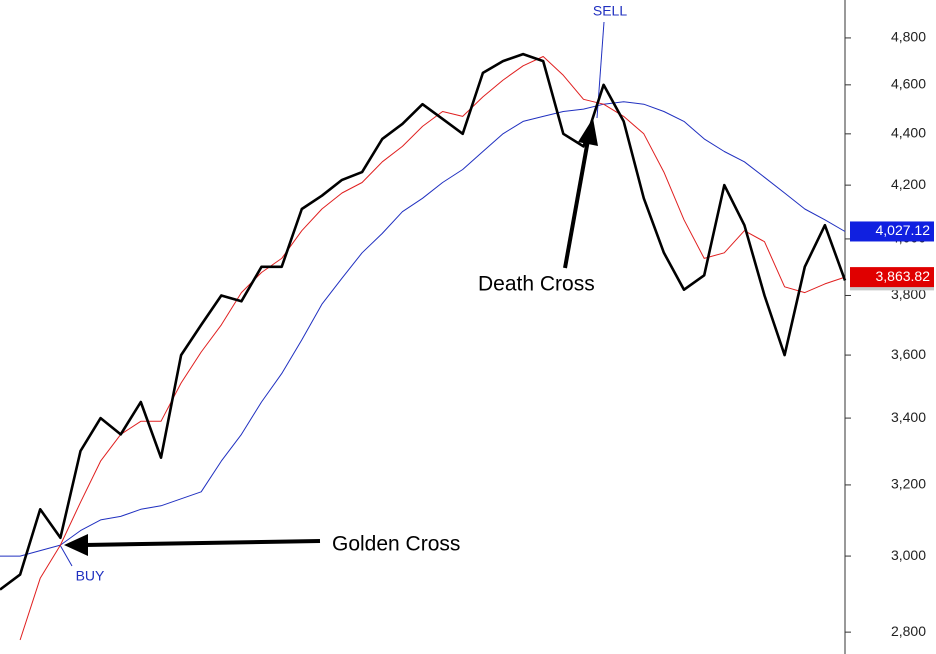  I want to click on y-tick-label: 3,000, so click(908, 555).